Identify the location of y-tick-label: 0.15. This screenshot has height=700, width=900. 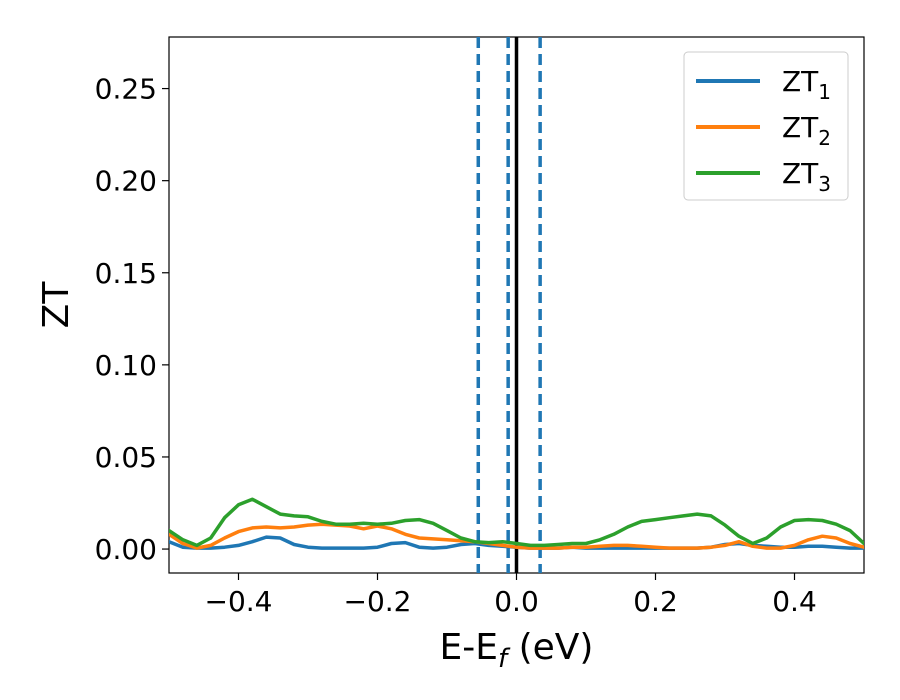
(126, 273).